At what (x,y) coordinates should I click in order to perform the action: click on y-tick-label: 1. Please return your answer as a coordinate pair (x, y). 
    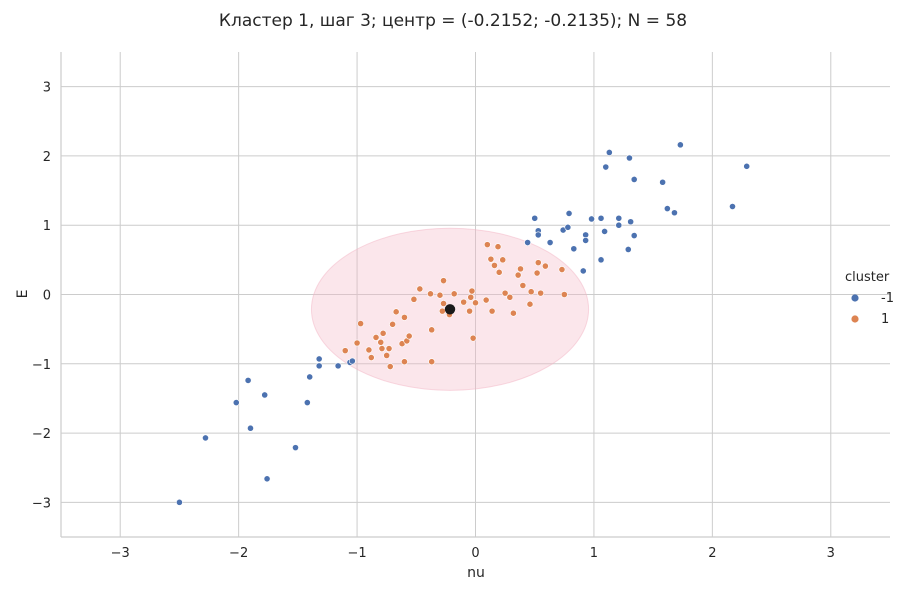
    Looking at the image, I should click on (47, 226).